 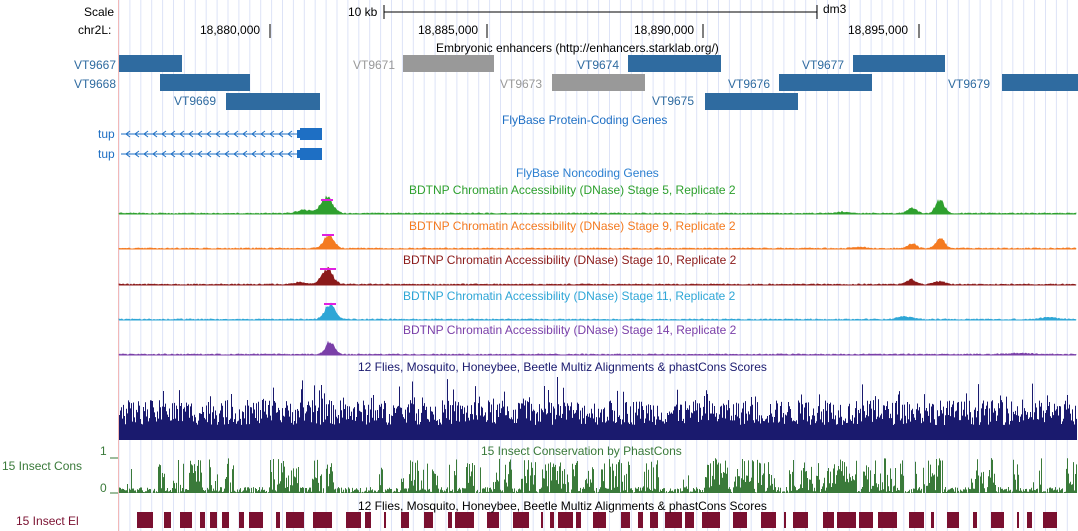 I want to click on enhancer-label-vt9675: VT9675, so click(x=673, y=101).